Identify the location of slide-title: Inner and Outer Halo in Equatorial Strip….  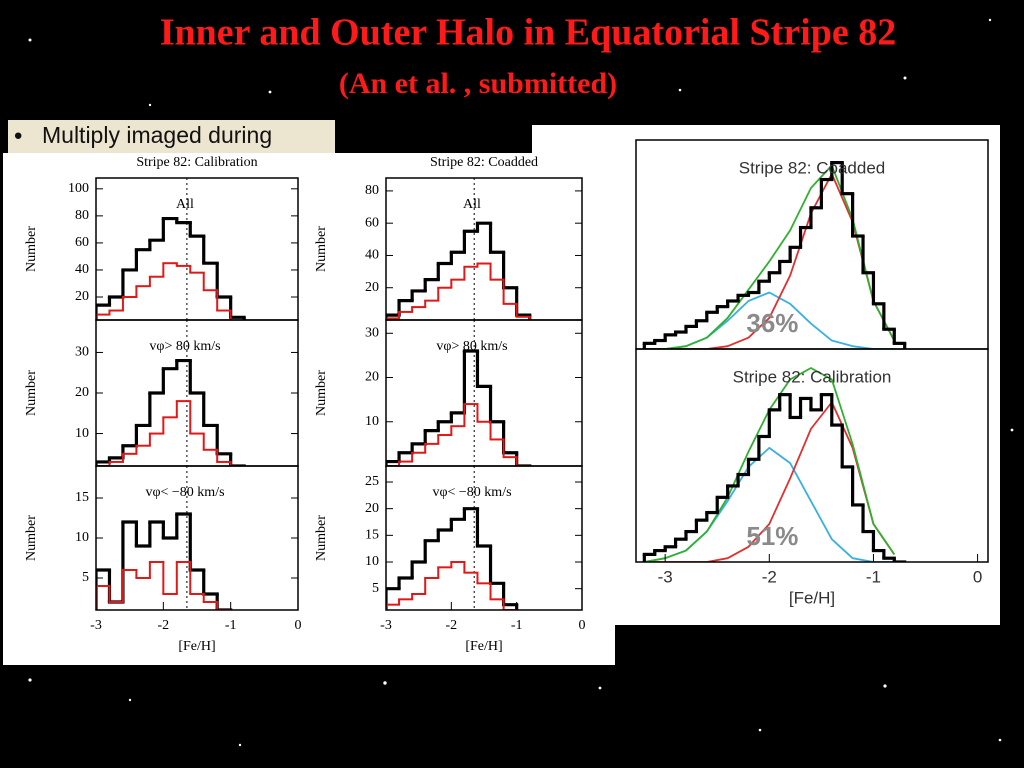
(528, 33).